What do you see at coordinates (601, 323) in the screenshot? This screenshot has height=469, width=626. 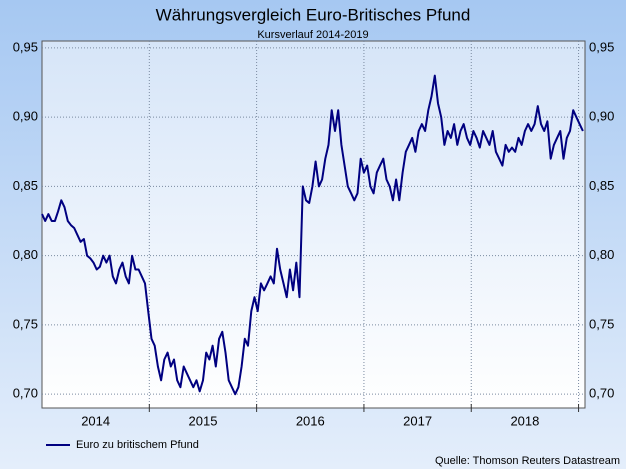 I see `y2-tick-label: 0,75` at bounding box center [601, 323].